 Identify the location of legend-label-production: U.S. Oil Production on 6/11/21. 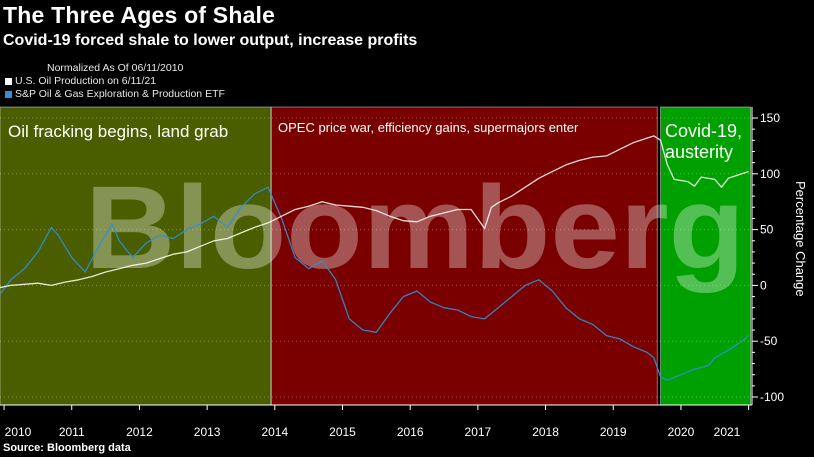
(86, 81).